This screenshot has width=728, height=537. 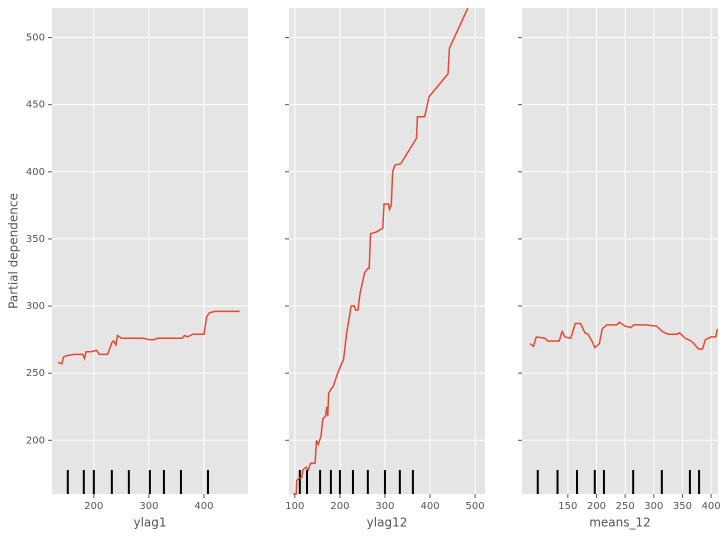 I want to click on x-axis-label: means_12, so click(x=620, y=523).